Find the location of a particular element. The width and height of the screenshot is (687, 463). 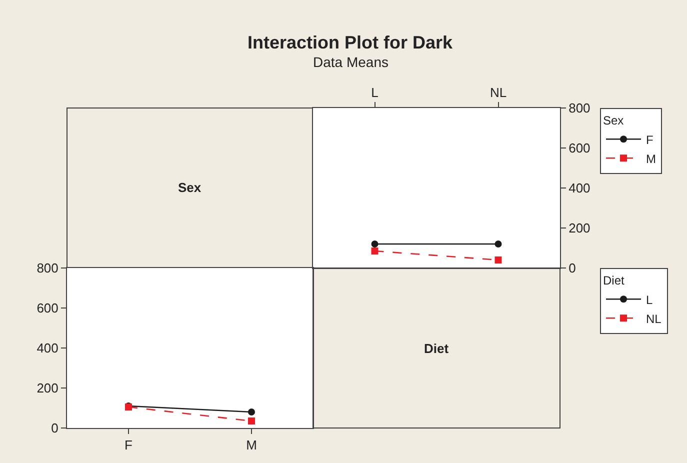

text: Interaction Plot for Dark is located at coordinates (350, 42).